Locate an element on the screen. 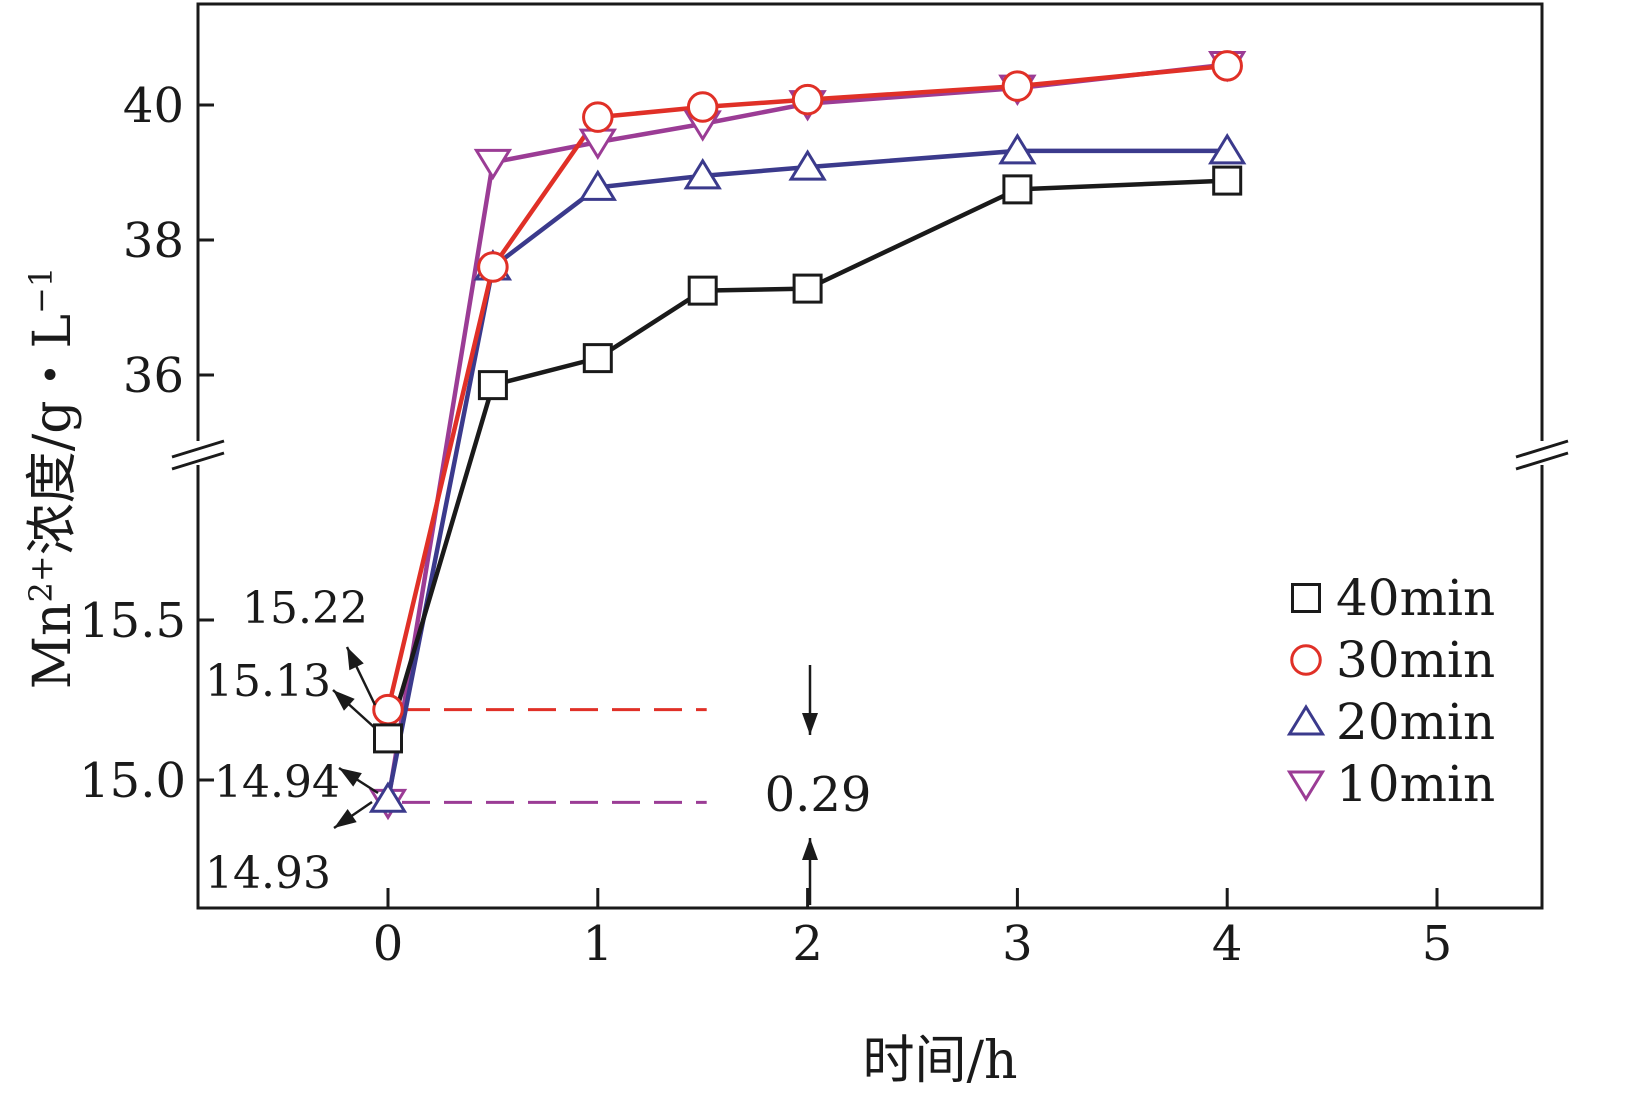 This screenshot has height=1098, width=1650. x-tick-label: 3 is located at coordinates (1017, 944).